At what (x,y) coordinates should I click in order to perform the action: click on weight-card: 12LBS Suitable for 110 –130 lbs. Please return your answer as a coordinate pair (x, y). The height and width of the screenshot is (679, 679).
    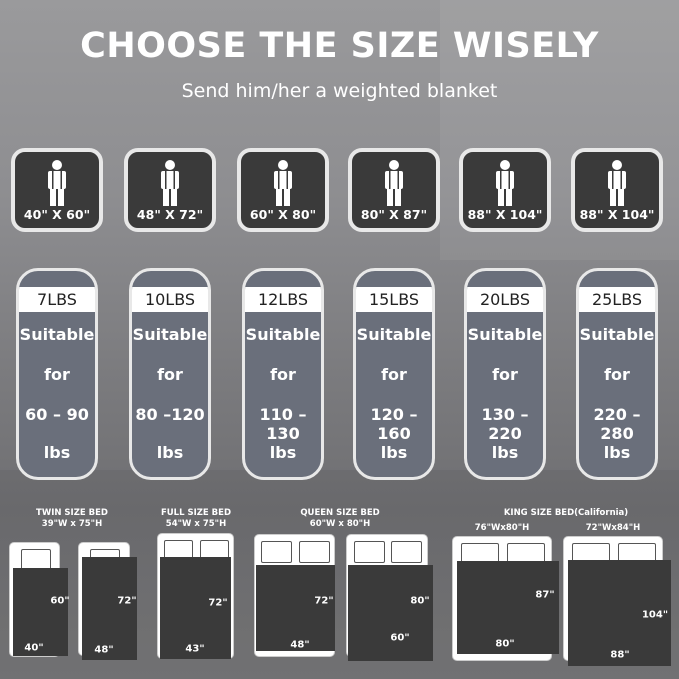
    Looking at the image, I should click on (283, 374).